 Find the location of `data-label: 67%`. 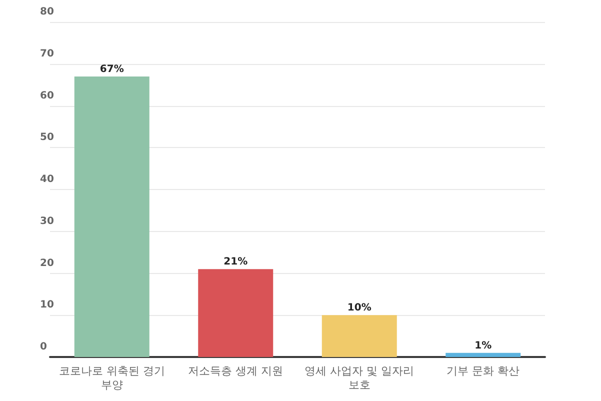

data-label: 67% is located at coordinates (112, 69).